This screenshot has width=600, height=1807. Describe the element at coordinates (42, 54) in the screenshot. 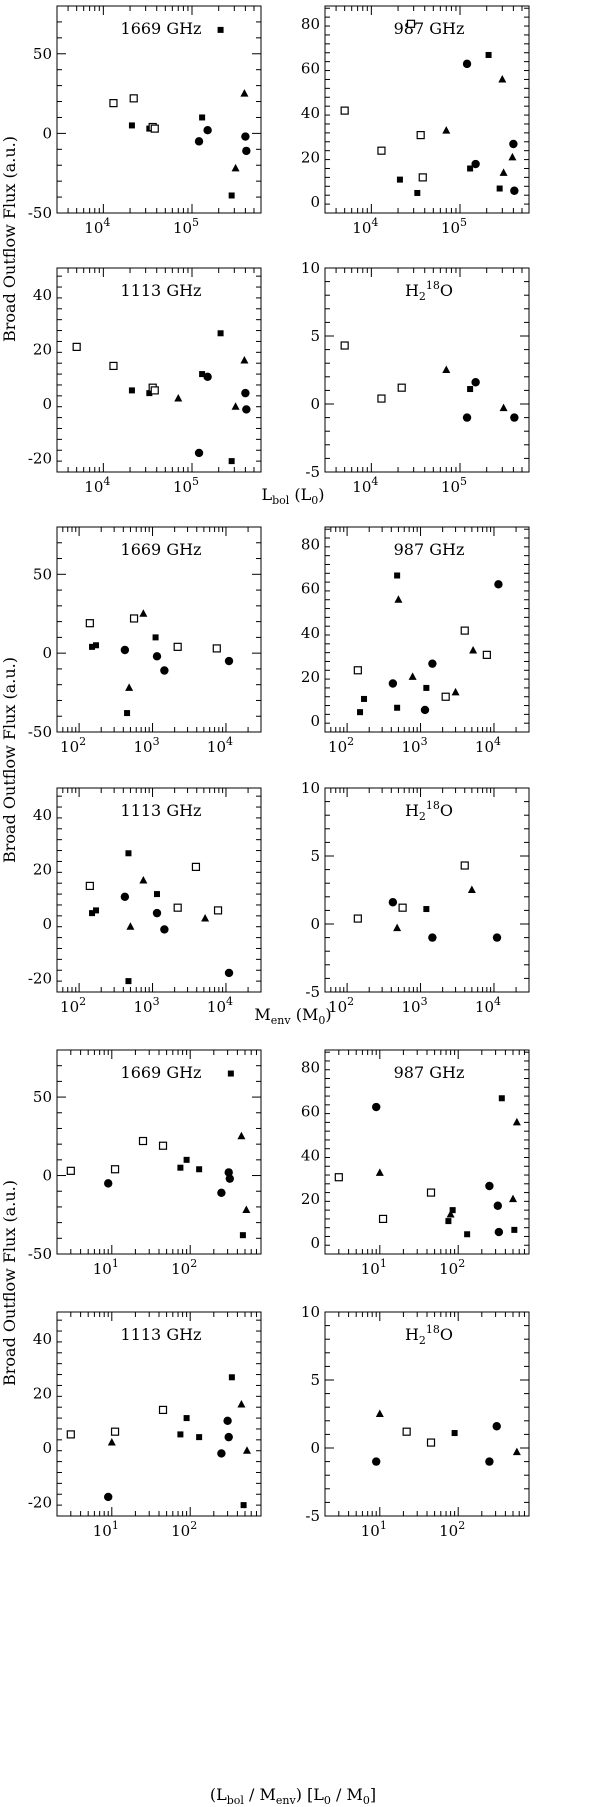

I see `y-tick-label: 50` at that location.